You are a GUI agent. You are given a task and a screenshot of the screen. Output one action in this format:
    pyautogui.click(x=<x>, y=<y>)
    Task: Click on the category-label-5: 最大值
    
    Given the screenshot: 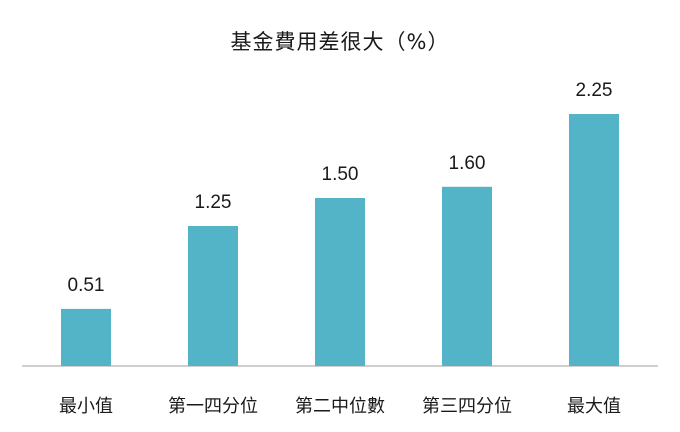 What is the action you would take?
    pyautogui.click(x=594, y=406)
    